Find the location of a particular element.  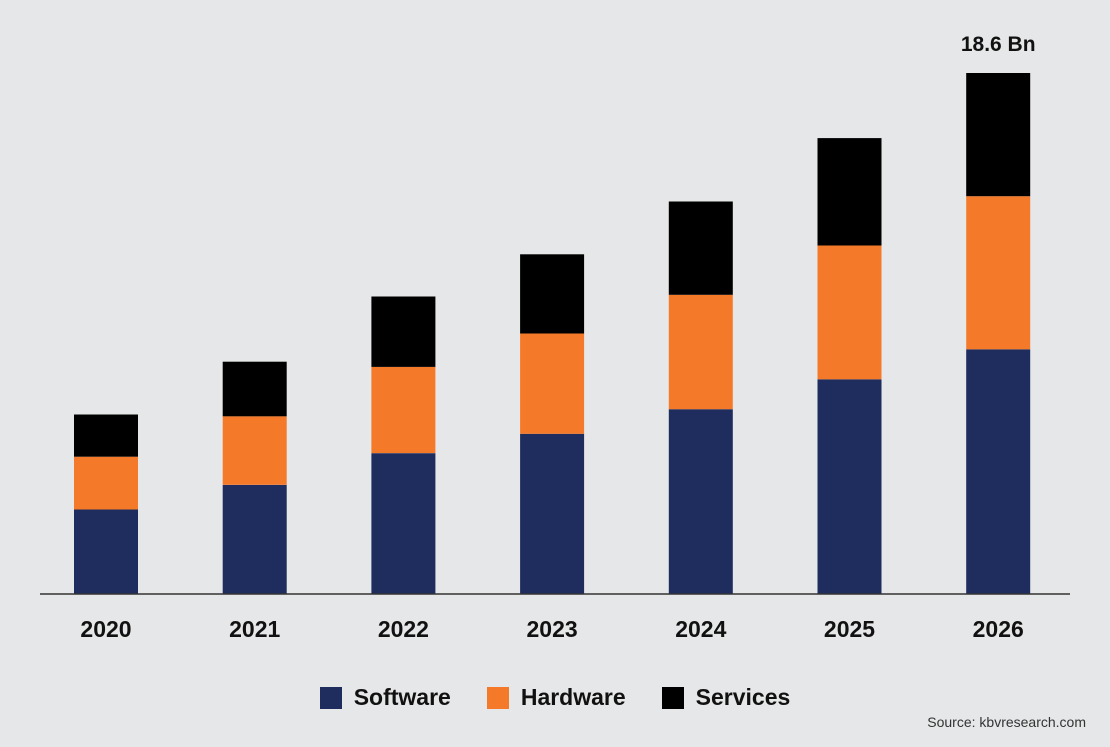

legend-label-software: Software is located at coordinates (402, 697).